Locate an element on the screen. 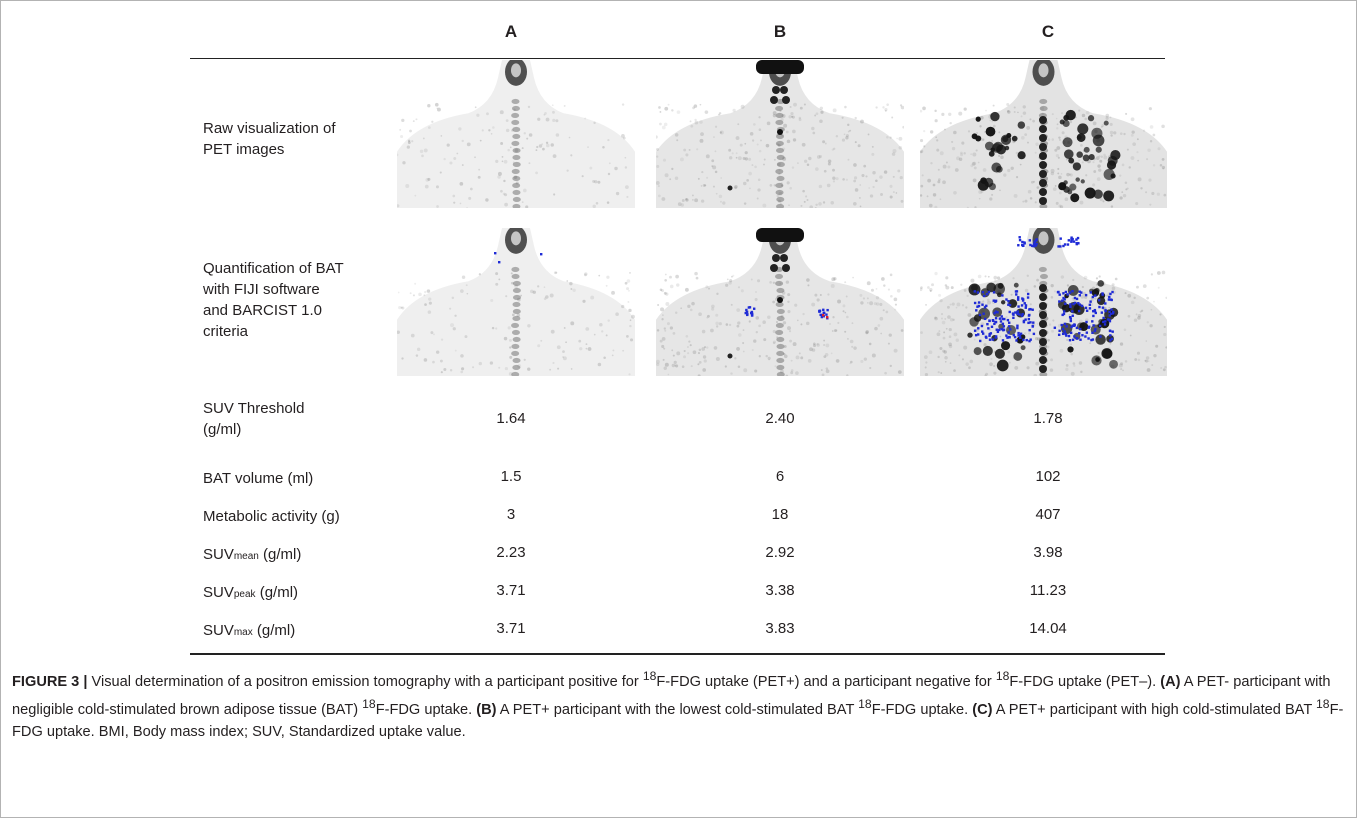 This screenshot has height=818, width=1357. caption-text-5: F-FDG uptake. is located at coordinates (426, 709).